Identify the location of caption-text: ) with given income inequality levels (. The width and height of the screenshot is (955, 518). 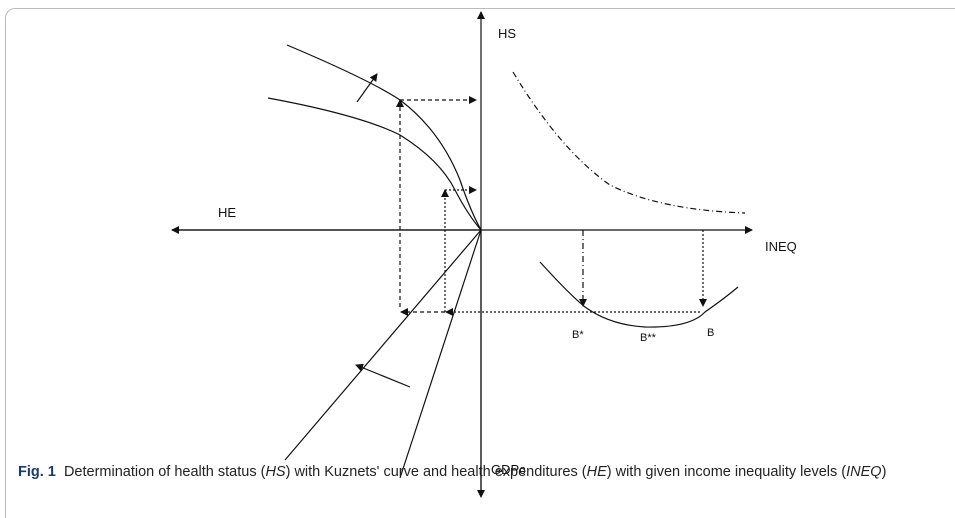
(726, 472).